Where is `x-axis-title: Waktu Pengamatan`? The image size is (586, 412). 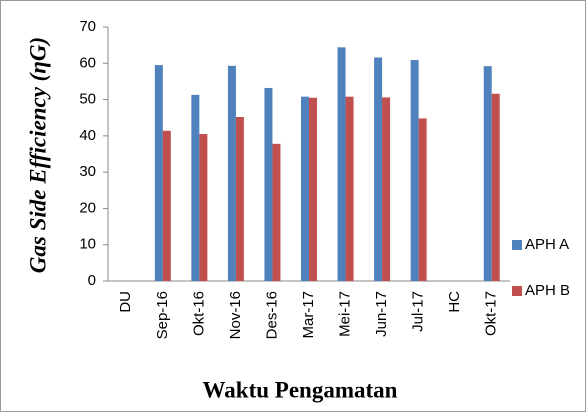
x-axis-title: Waktu Pengamatan is located at coordinates (300, 389).